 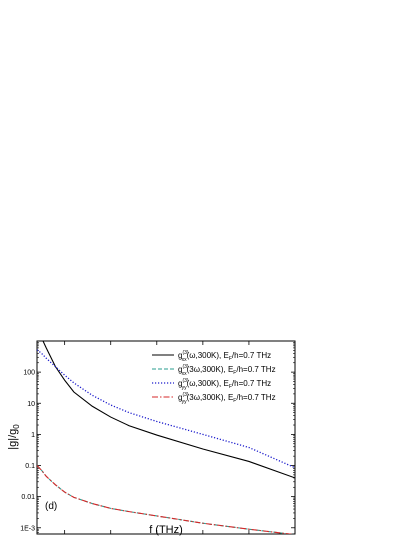 I want to click on legend-entry-4-g: g, so click(x=180, y=397).